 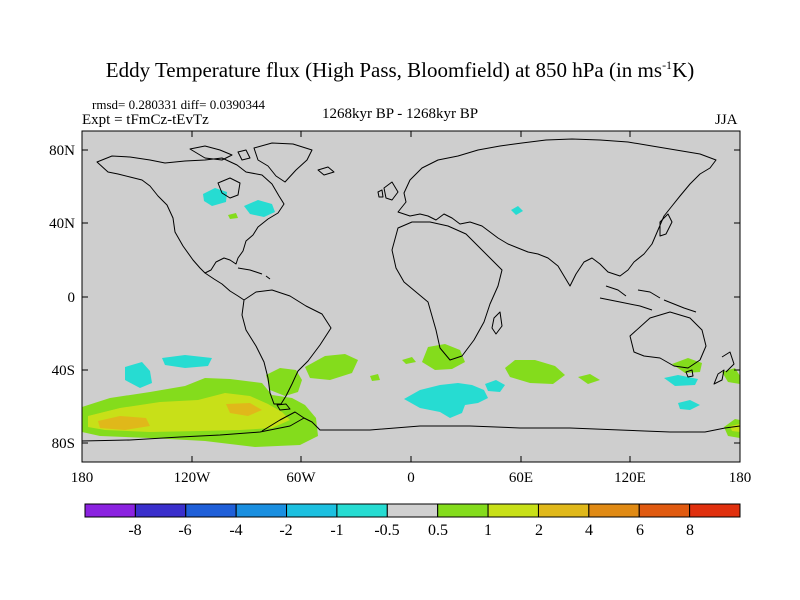 I want to click on coast-antarctica, so click(x=411, y=429).